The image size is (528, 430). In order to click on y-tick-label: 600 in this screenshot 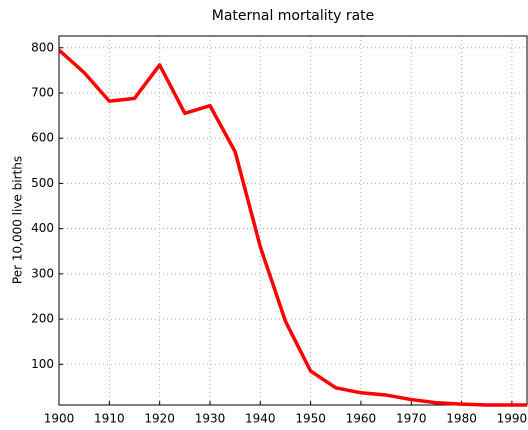, I will do `click(42, 138)`.